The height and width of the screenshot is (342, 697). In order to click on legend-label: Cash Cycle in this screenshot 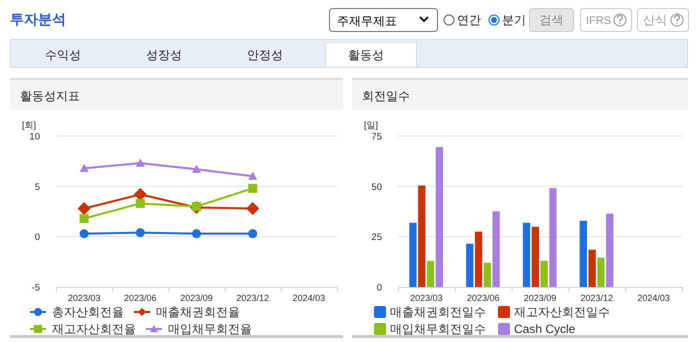, I will do `click(545, 329)`.